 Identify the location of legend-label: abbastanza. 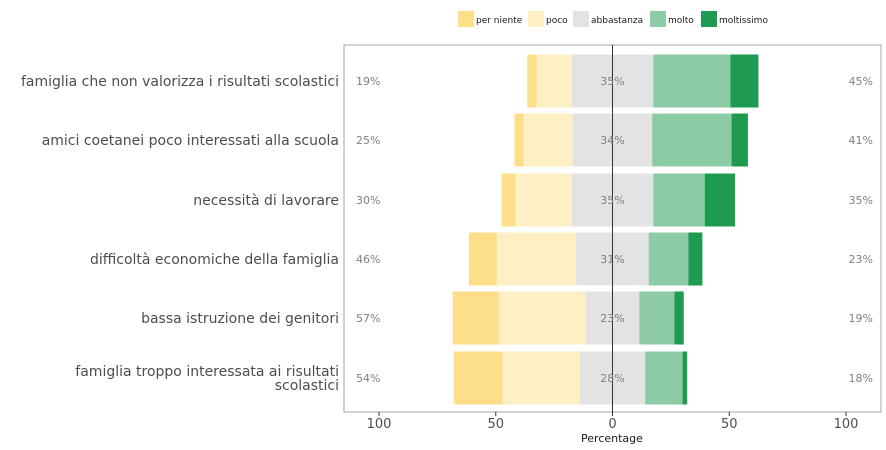
(617, 21).